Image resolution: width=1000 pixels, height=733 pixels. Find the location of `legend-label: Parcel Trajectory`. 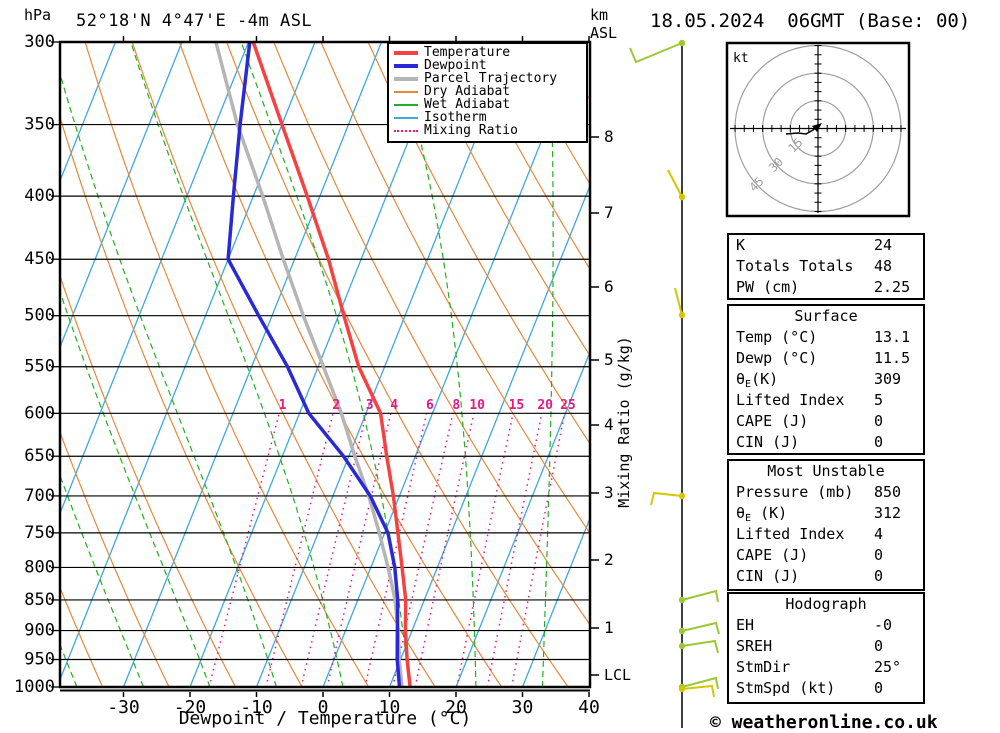

legend-label: Parcel Trajectory is located at coordinates (491, 78).